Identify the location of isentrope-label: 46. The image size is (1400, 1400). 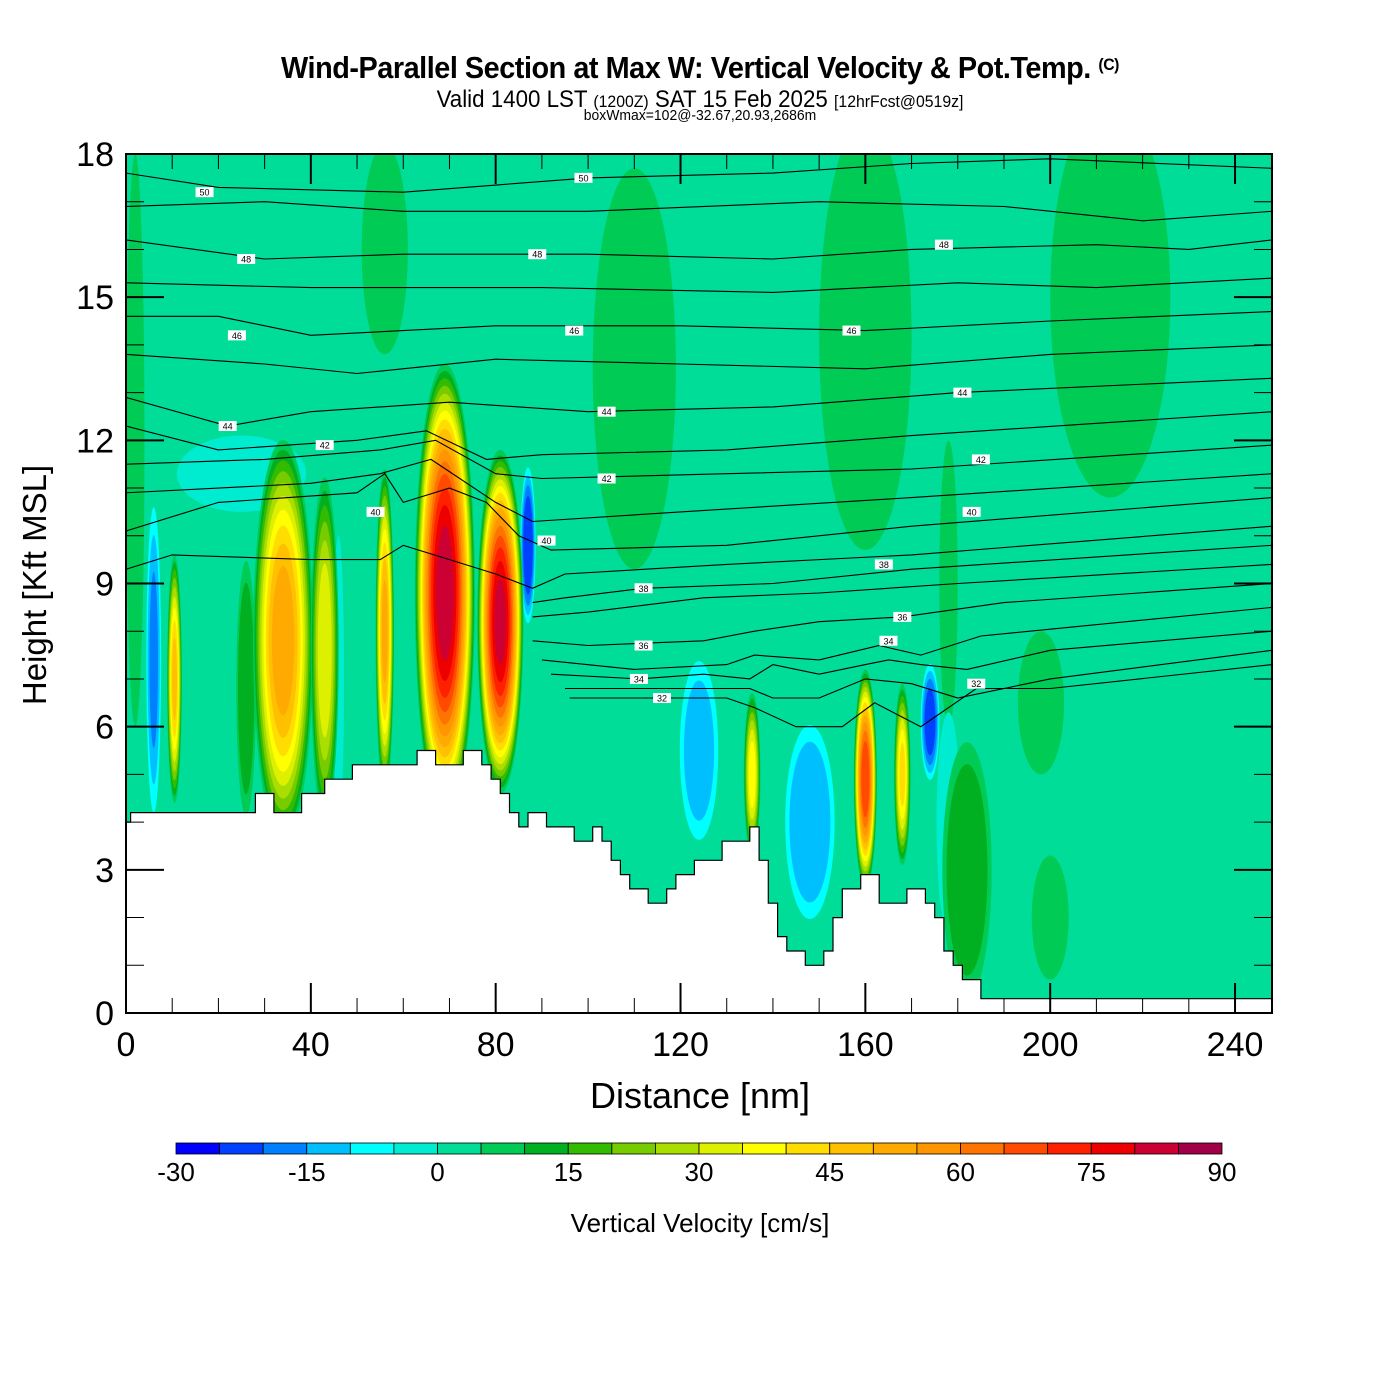
(236, 335).